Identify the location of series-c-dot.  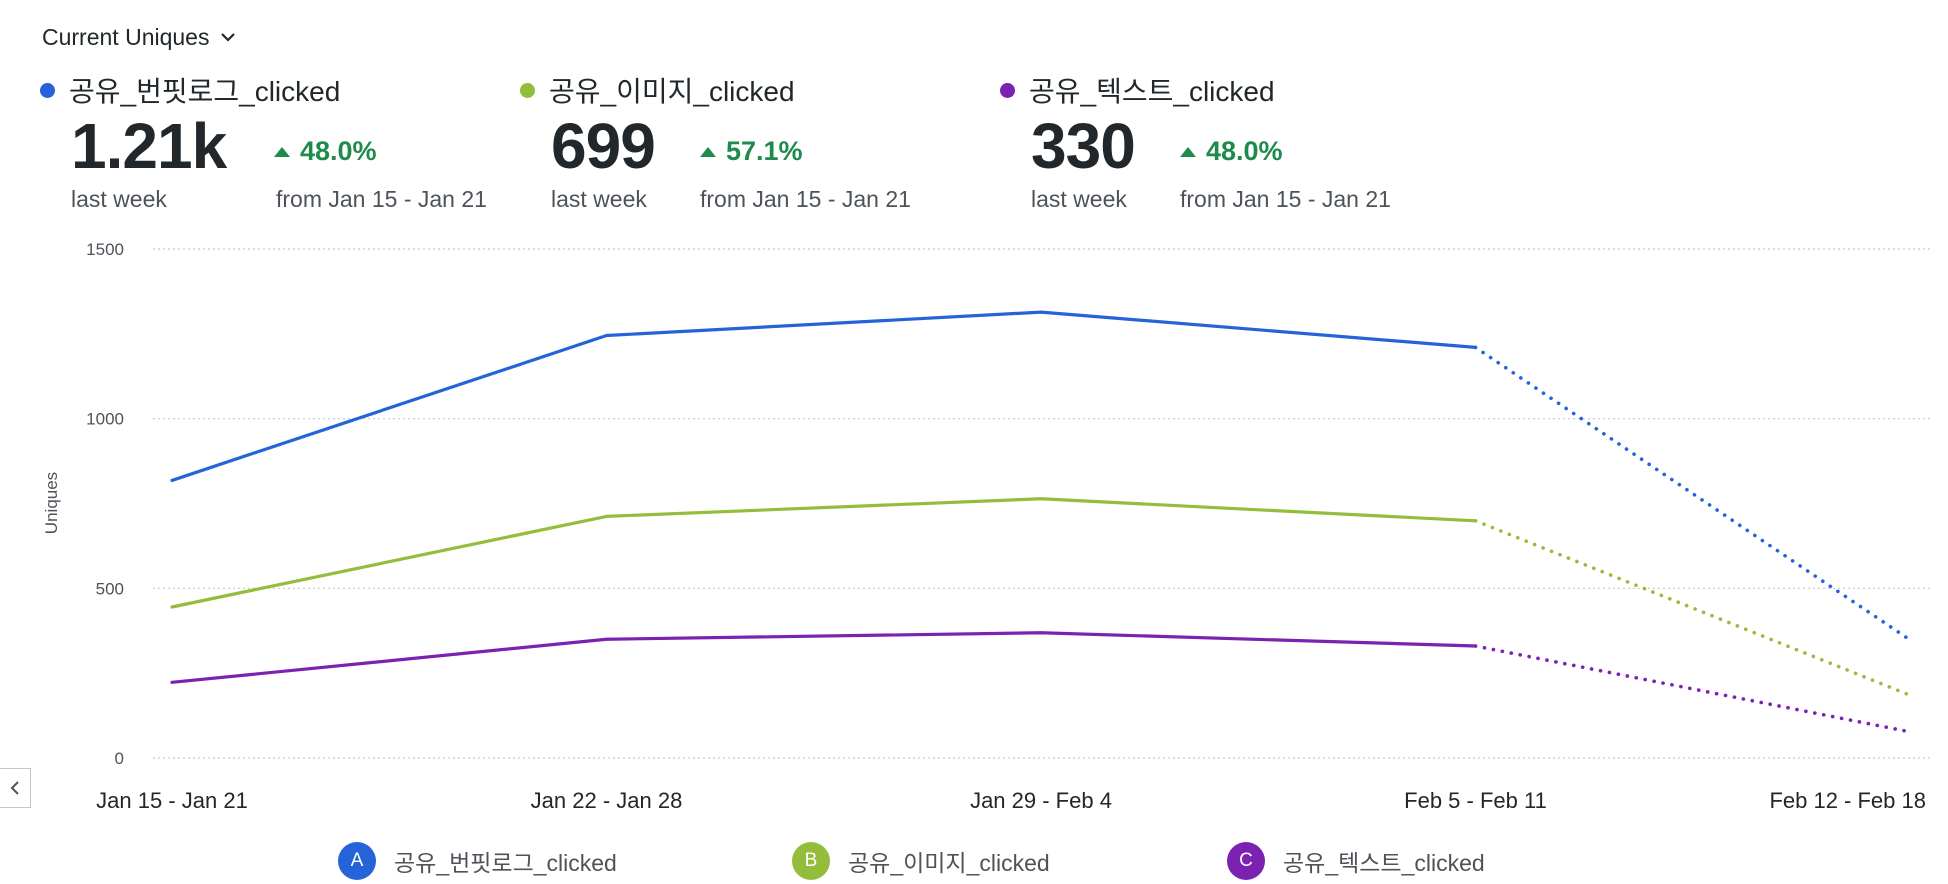
(1007, 90).